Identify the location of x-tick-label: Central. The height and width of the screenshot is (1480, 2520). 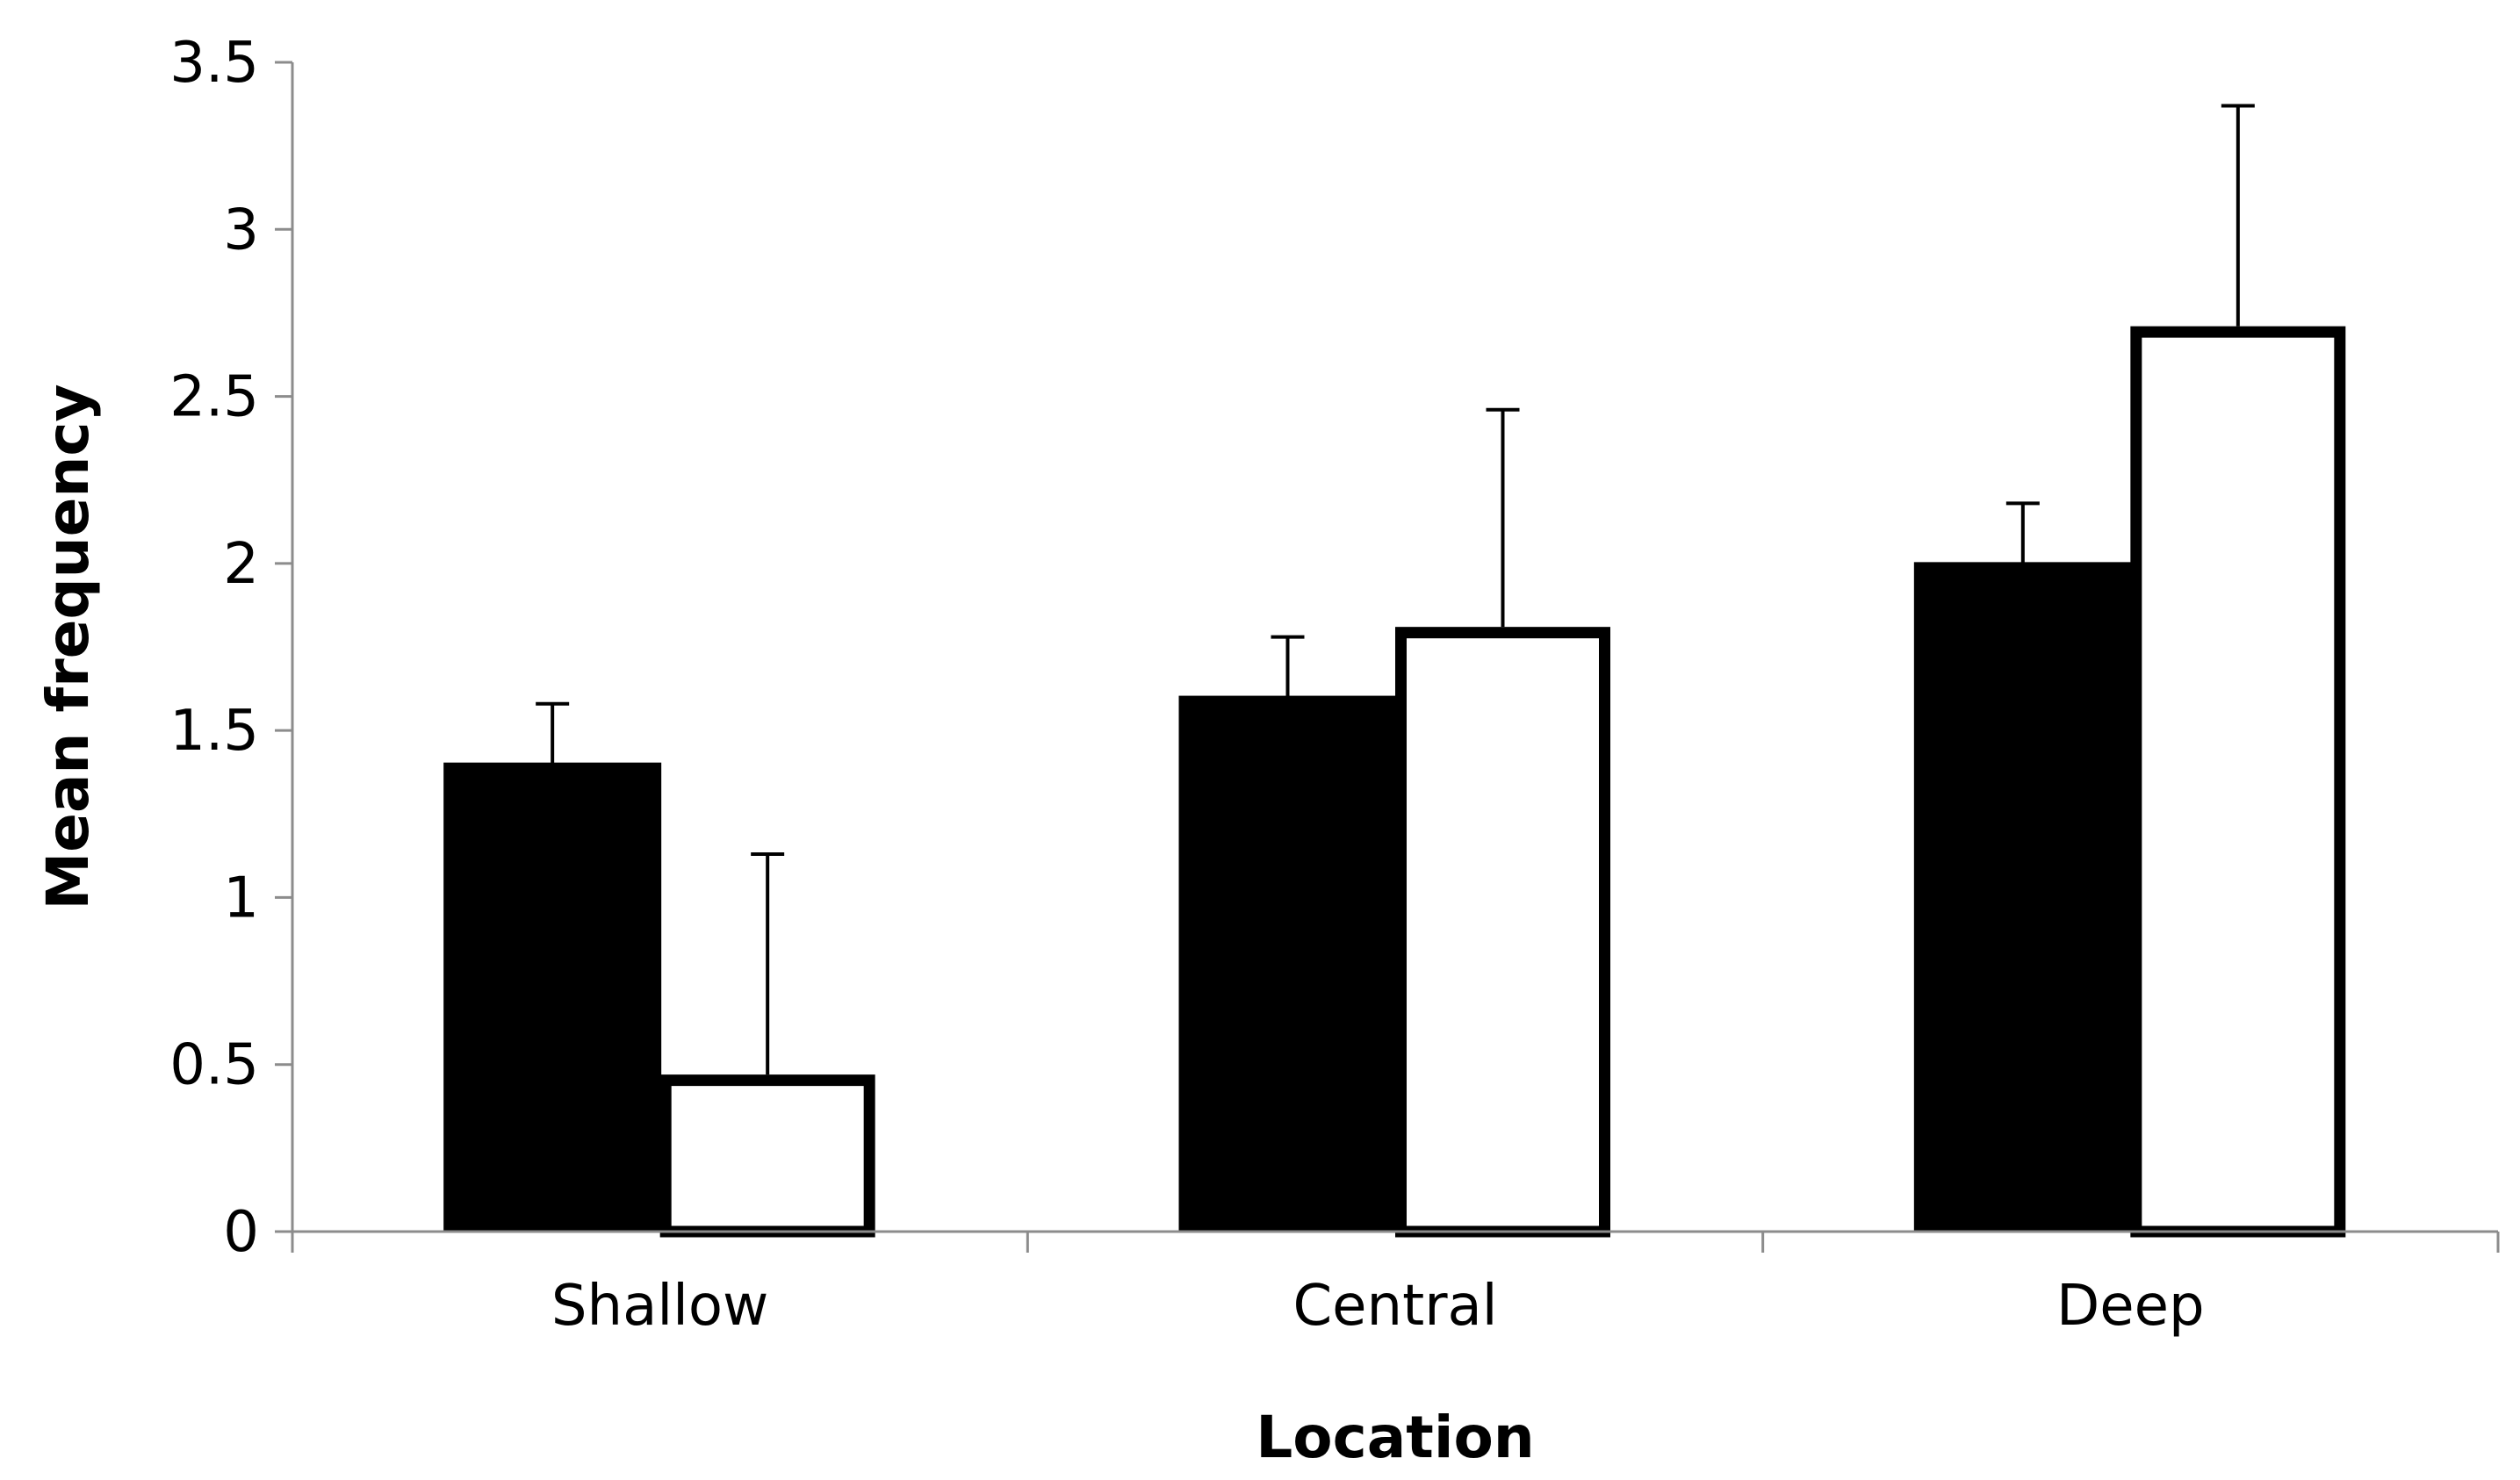
(1394, 1306).